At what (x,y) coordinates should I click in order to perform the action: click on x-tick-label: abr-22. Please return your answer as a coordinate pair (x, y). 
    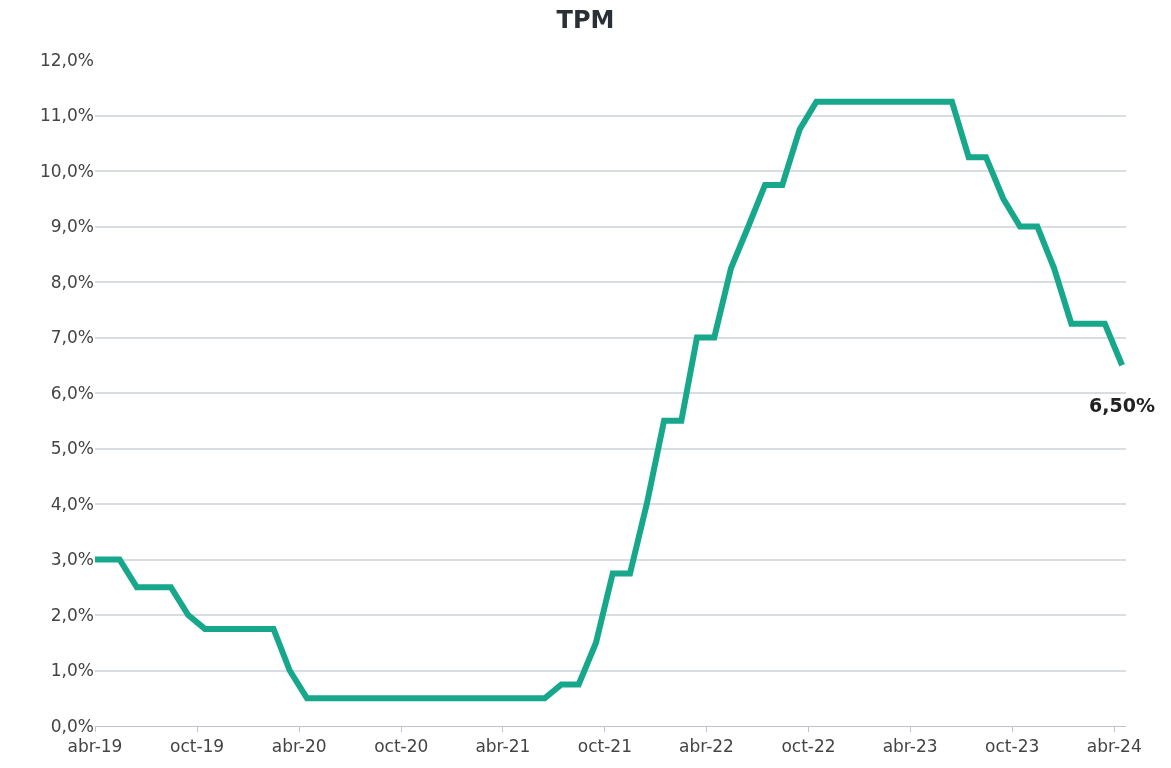
    Looking at the image, I should click on (706, 746).